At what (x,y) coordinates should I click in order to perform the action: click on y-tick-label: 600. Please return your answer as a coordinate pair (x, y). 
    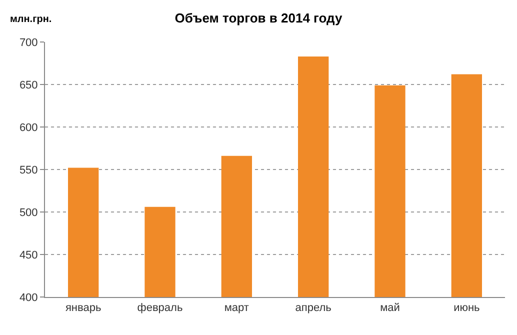
    Looking at the image, I should click on (28, 128).